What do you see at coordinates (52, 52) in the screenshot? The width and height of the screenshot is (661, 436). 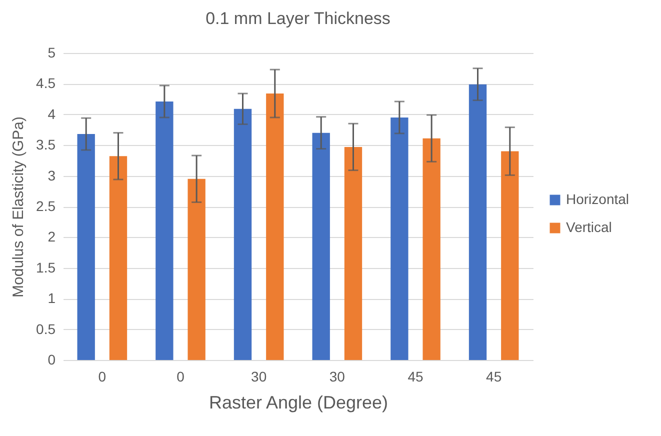 I see `y-tick-label: 5` at bounding box center [52, 52].